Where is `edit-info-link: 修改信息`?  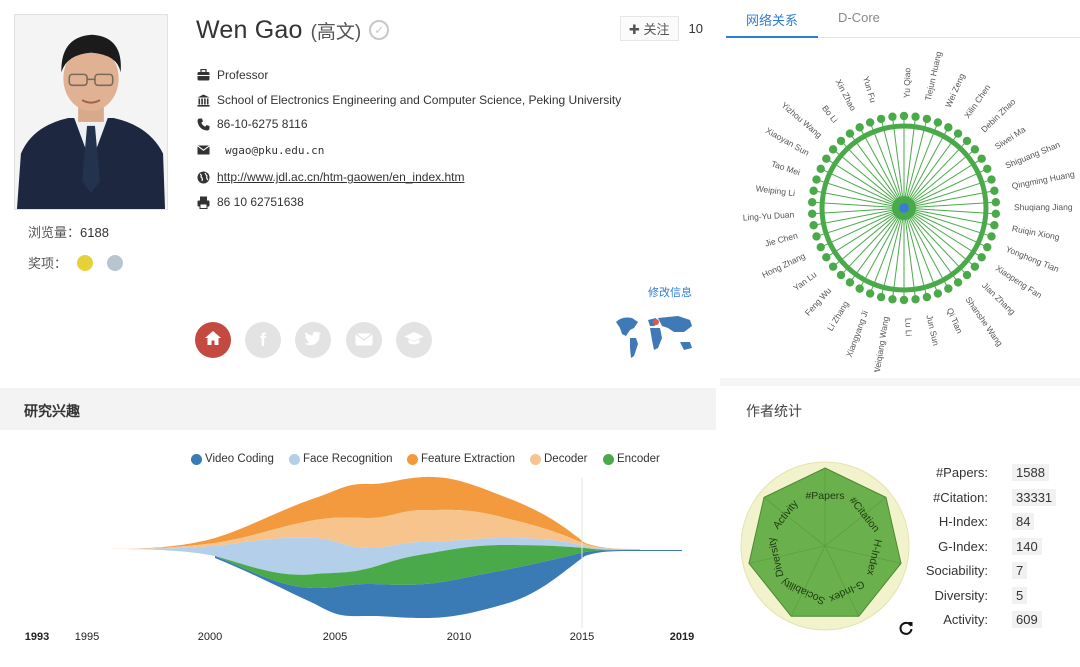 edit-info-link: 修改信息 is located at coordinates (670, 293).